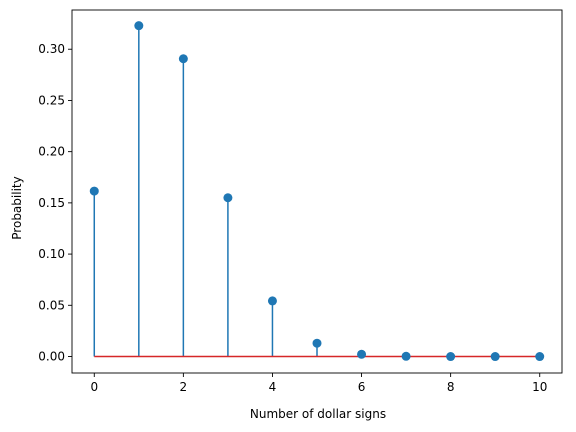 Image resolution: width=576 pixels, height=432 pixels. Describe the element at coordinates (318, 414) in the screenshot. I see `x-axis-label: Number of dollar signs` at that location.